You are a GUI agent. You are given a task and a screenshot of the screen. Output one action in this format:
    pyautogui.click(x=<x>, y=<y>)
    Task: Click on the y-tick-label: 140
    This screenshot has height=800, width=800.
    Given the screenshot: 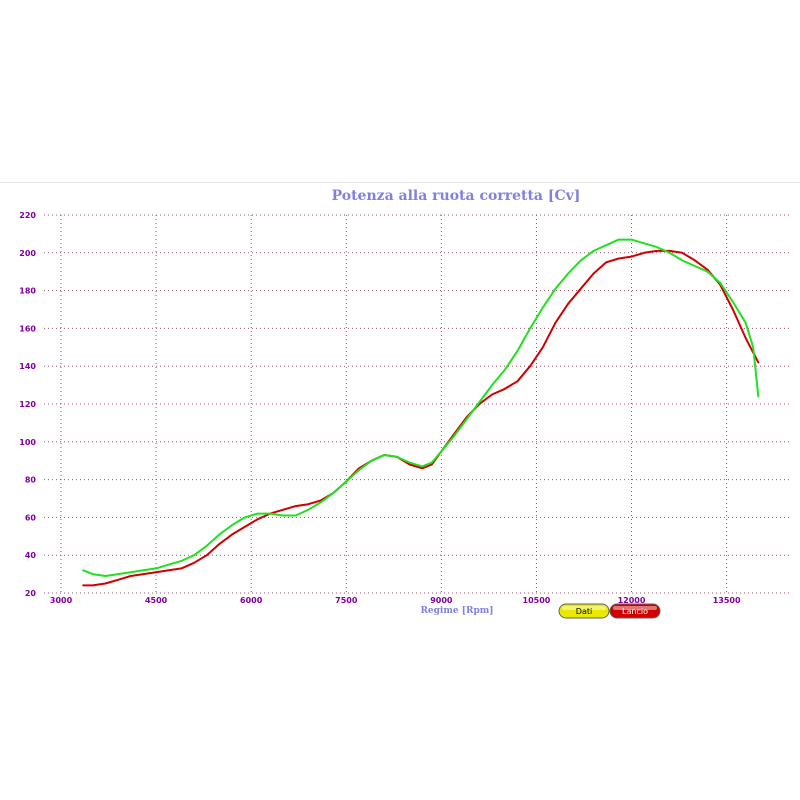 What is the action you would take?
    pyautogui.click(x=27, y=366)
    